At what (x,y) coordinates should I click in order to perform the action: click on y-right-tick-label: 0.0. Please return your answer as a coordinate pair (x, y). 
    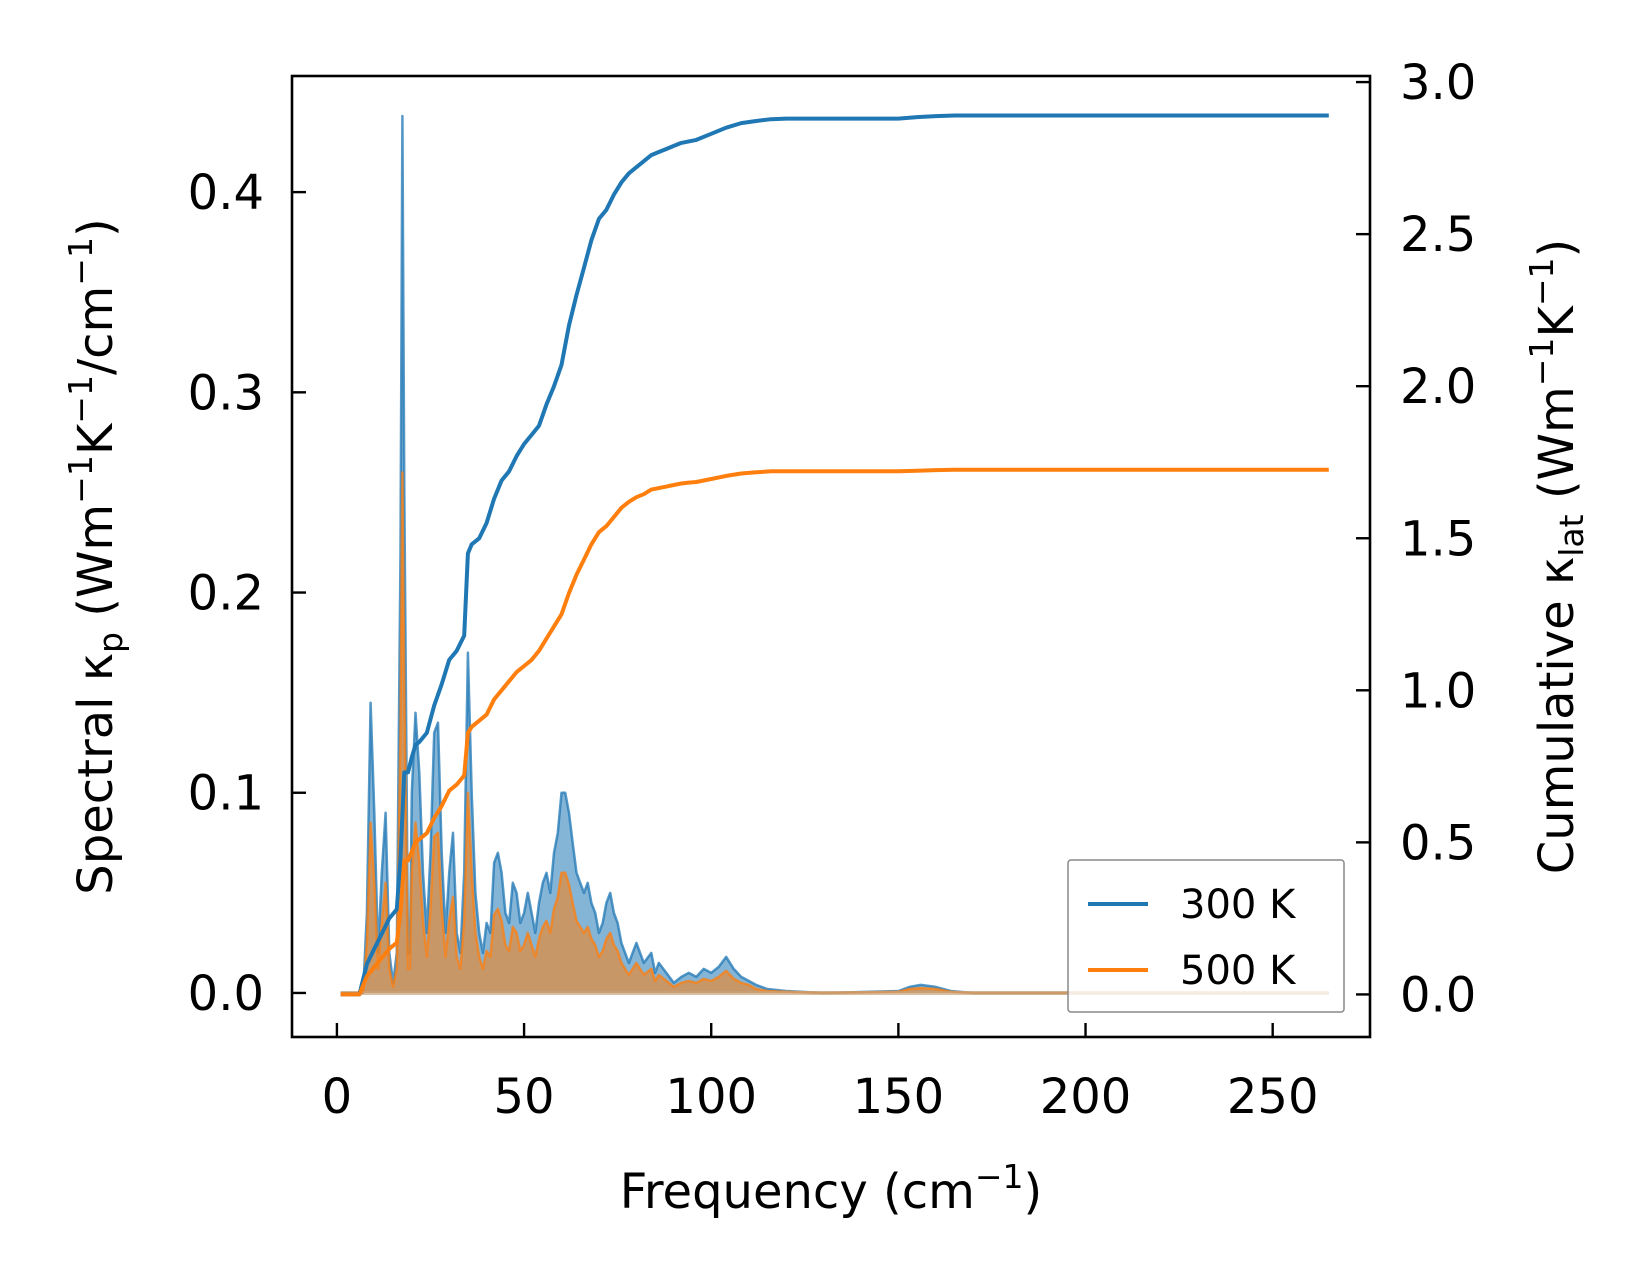
    Looking at the image, I should click on (1438, 995).